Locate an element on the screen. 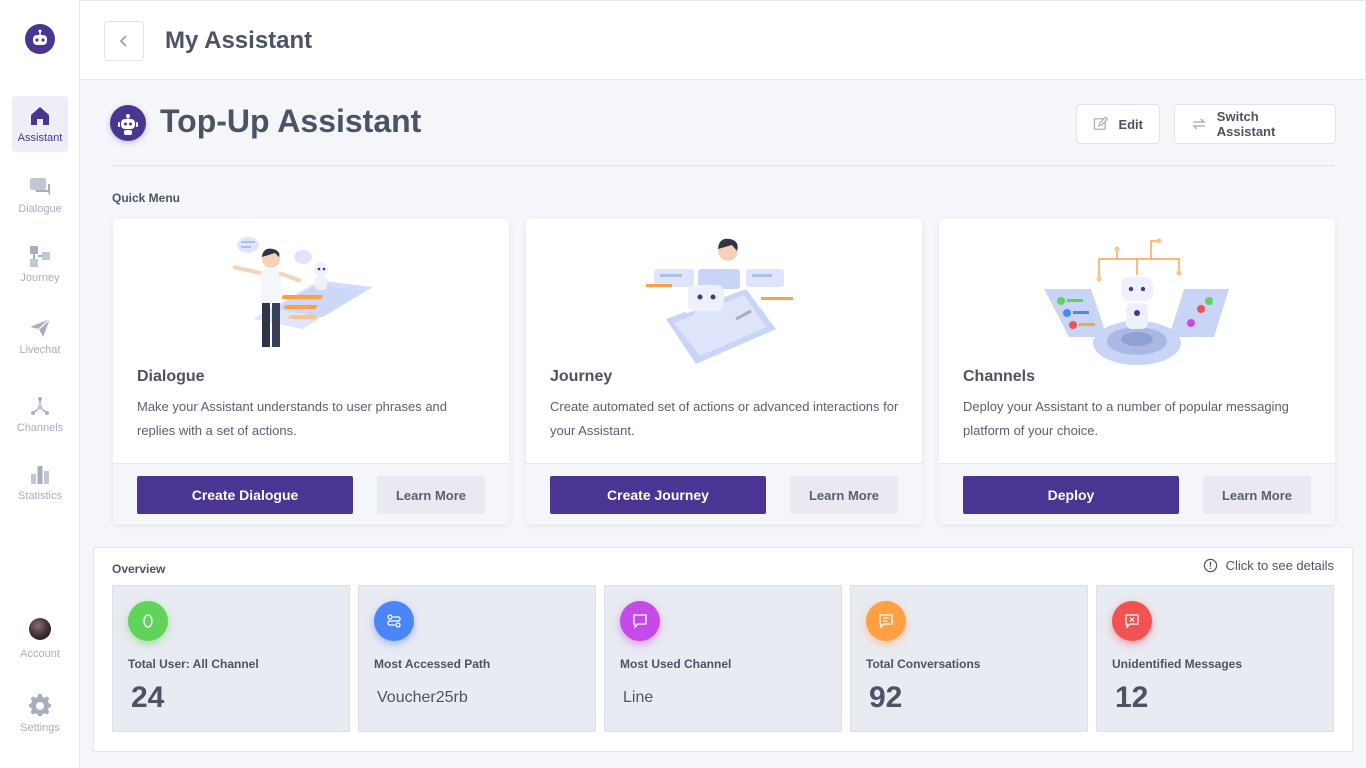 This screenshot has height=768, width=1366. sidebar-item-dialogue: Dialogue is located at coordinates (40, 195).